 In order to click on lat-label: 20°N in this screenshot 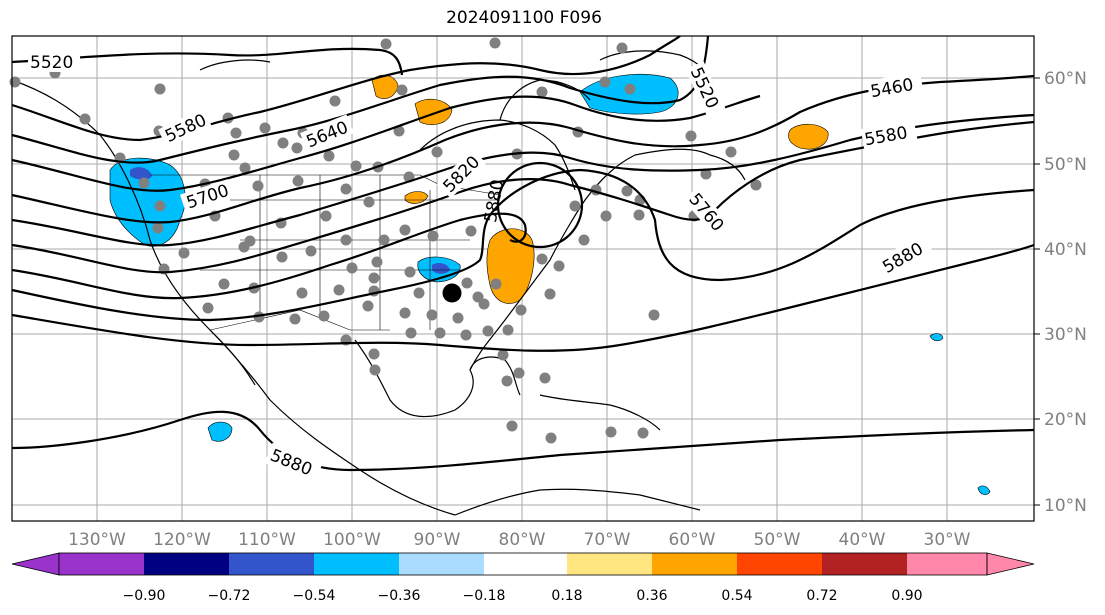, I will do `click(1065, 420)`.